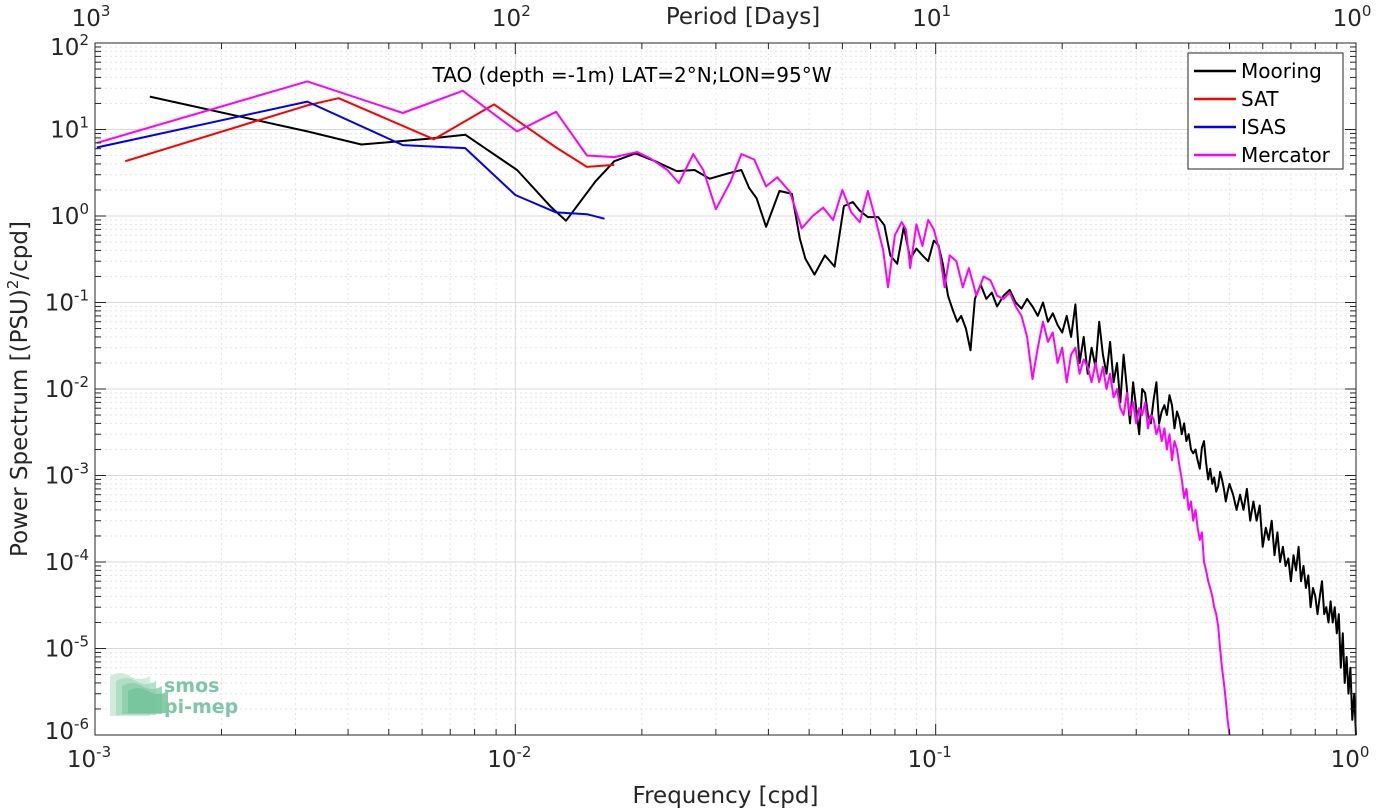 This screenshot has width=1377, height=809. I want to click on legend-box, so click(1265, 111).